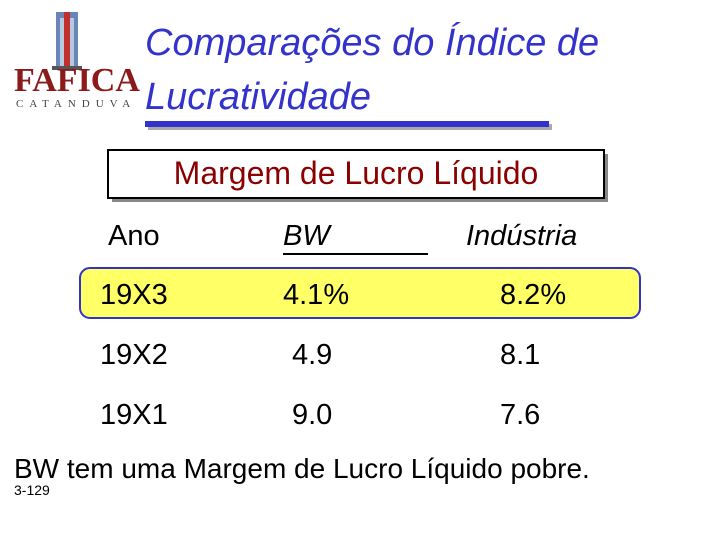  I want to click on highlight-row, so click(360, 293).